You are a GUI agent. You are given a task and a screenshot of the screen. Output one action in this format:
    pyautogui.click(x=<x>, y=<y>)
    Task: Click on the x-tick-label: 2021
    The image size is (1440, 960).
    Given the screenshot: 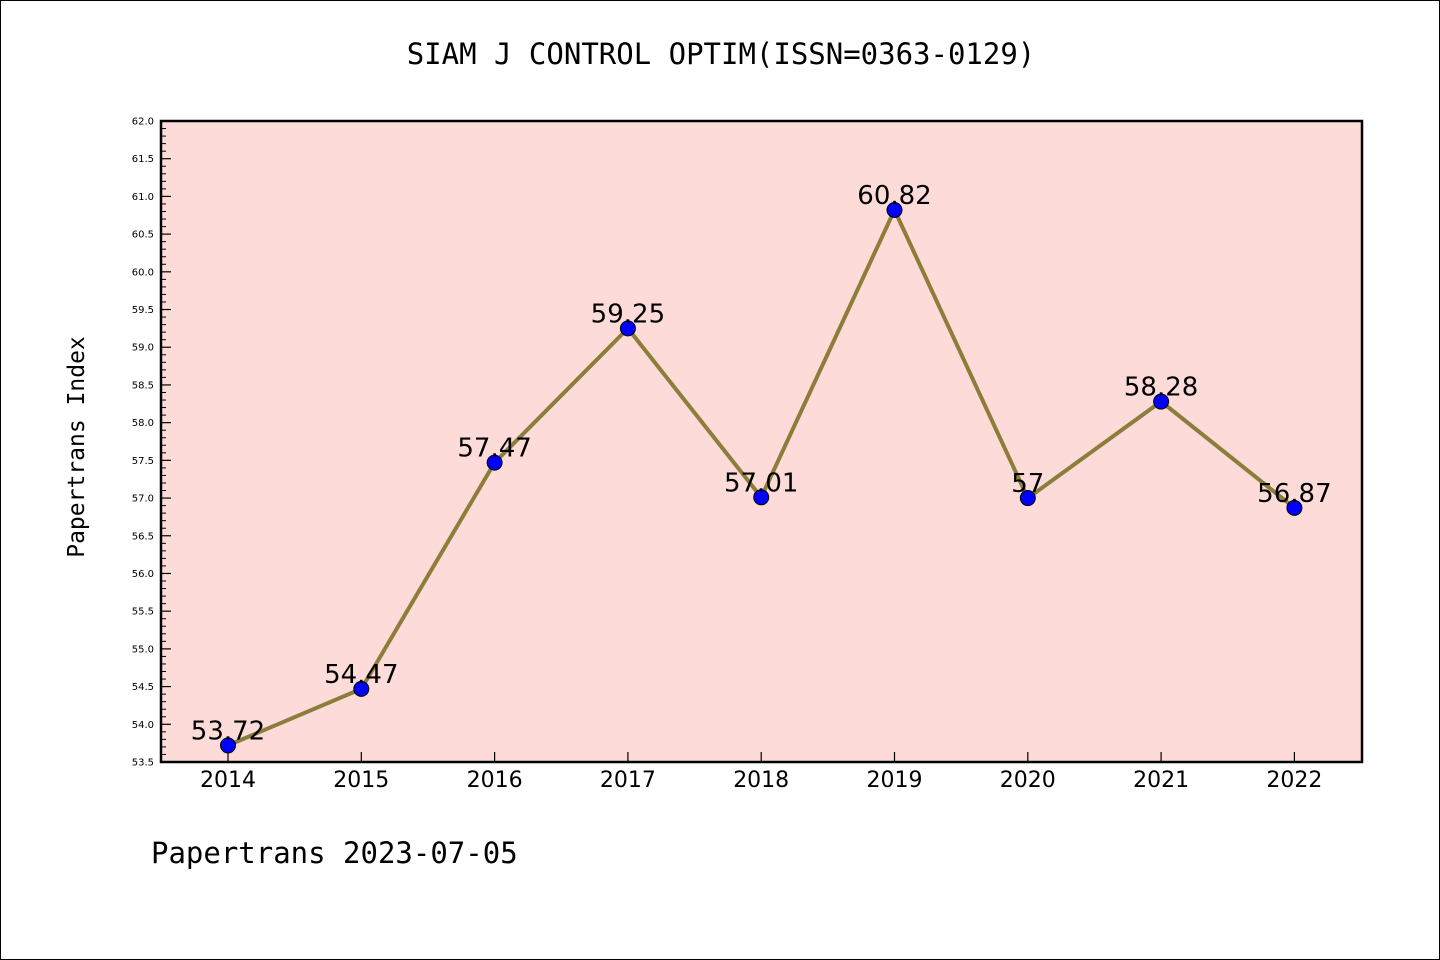 What is the action you would take?
    pyautogui.click(x=1161, y=780)
    